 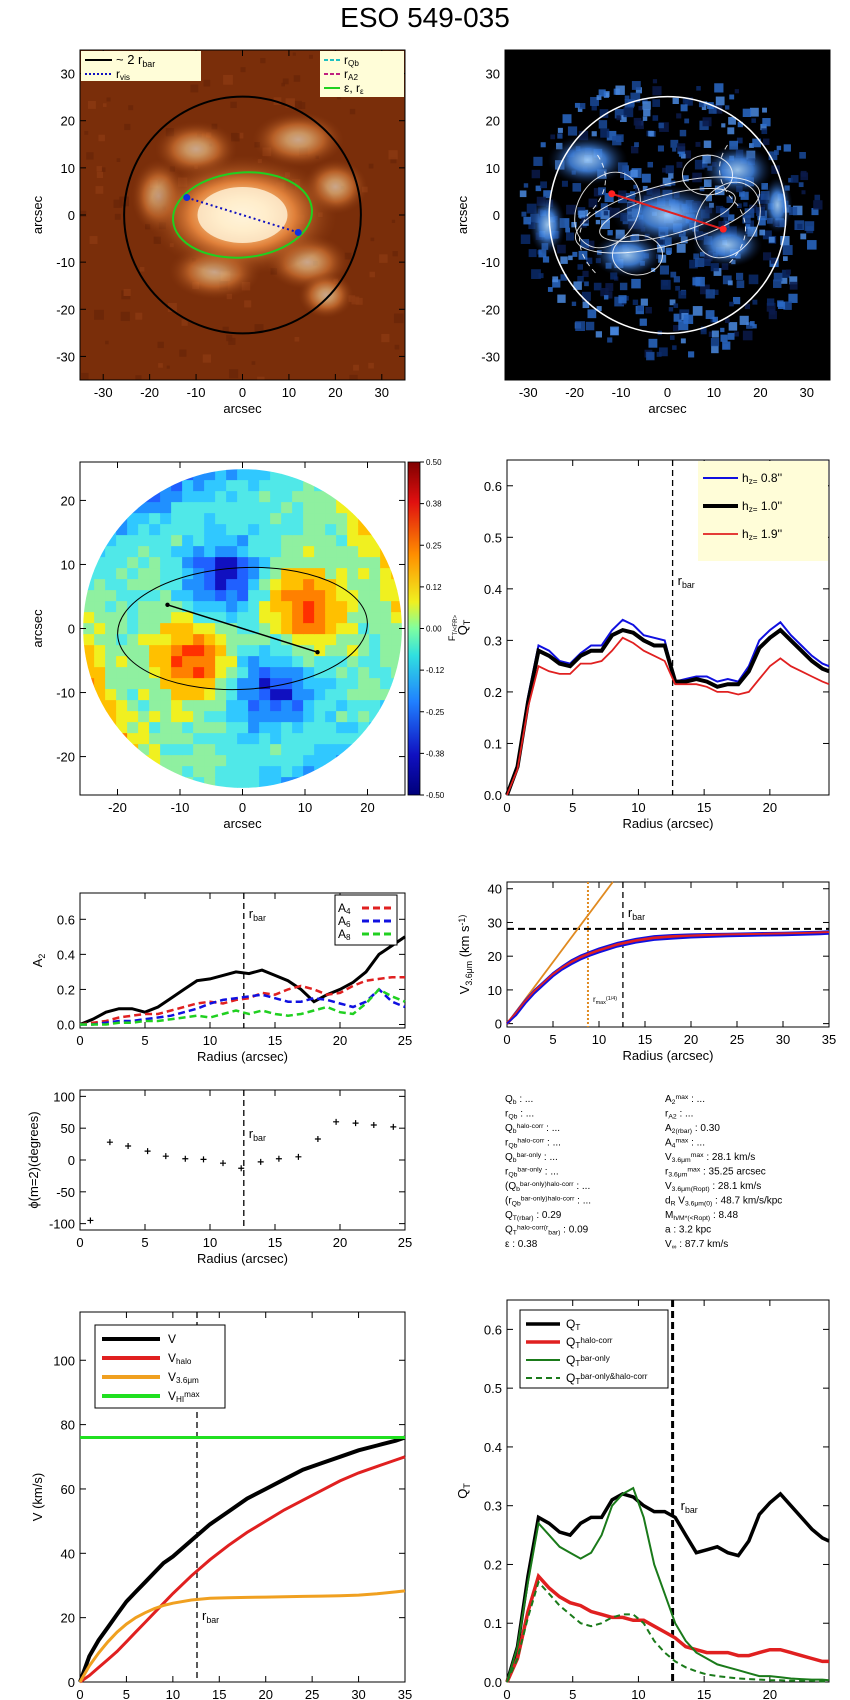 What do you see at coordinates (243, 1006) in the screenshot?
I see `amplitude-line` at bounding box center [243, 1006].